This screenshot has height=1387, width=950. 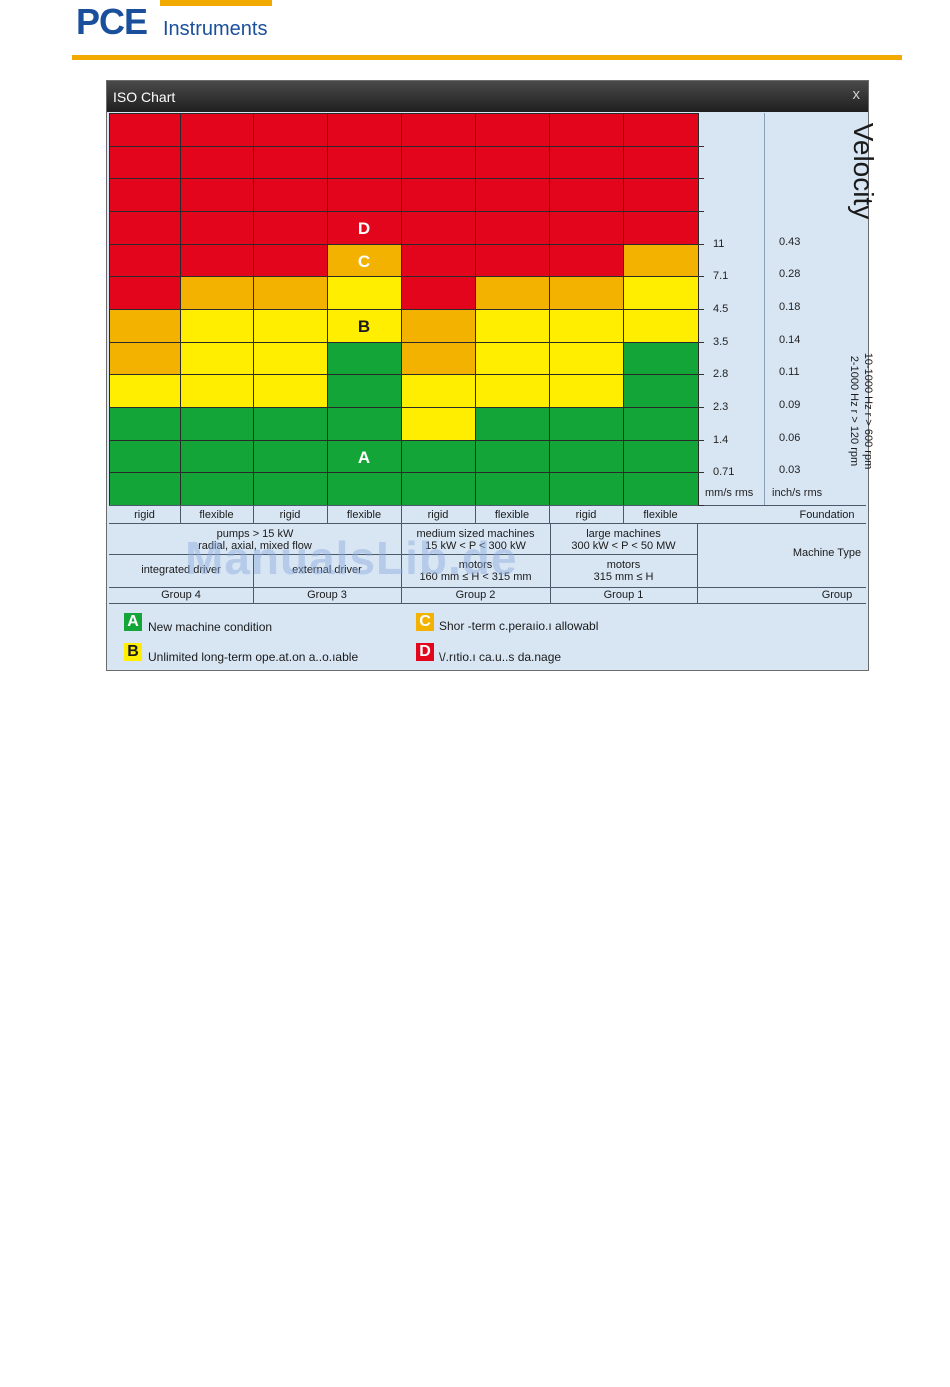 I want to click on window-title: ISO Chart, so click(x=144, y=97).